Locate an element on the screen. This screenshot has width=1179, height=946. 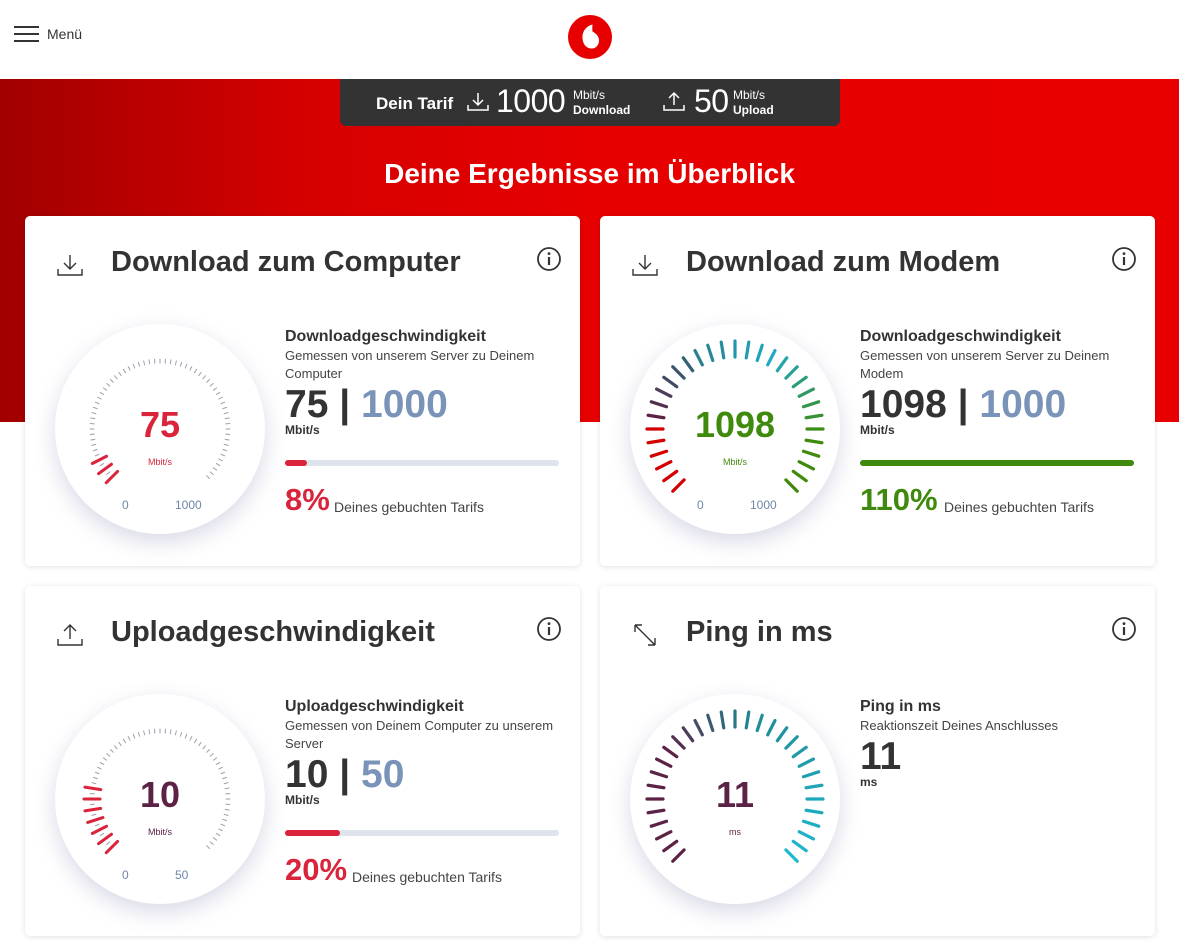
vodafone-logo is located at coordinates (590, 37).